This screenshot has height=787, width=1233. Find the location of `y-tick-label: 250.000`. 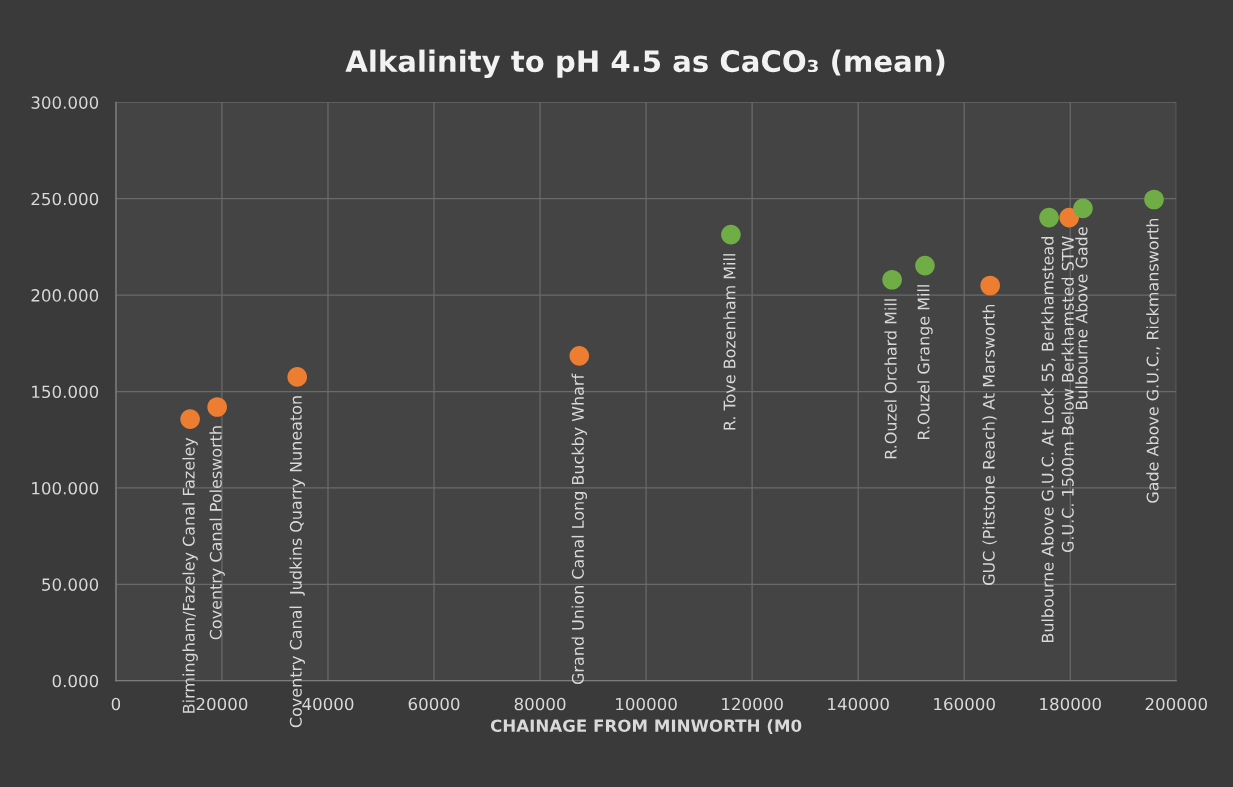

y-tick-label: 250.000 is located at coordinates (65, 199).